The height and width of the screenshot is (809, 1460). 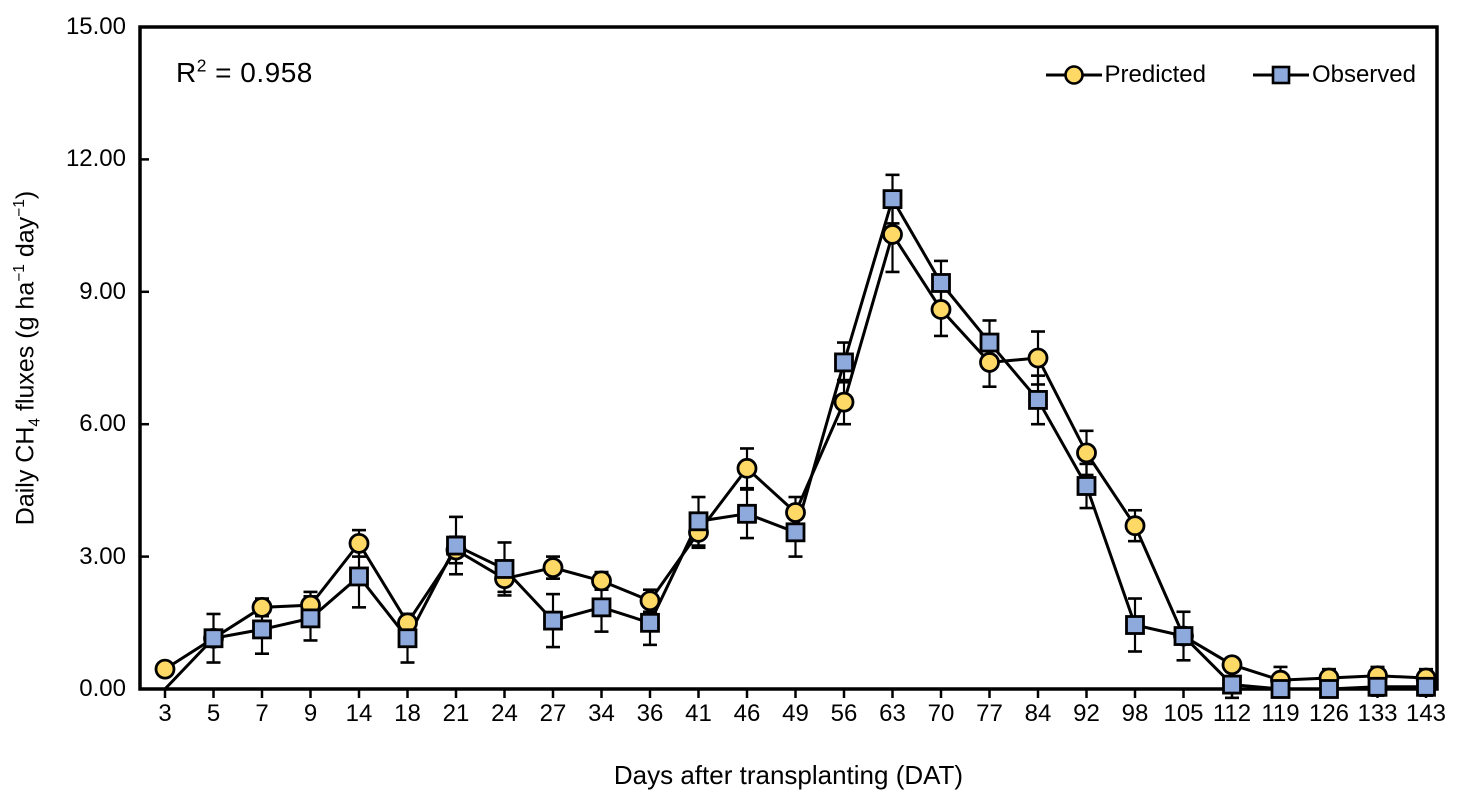 I want to click on y-tick-label: 9.00, so click(x=102, y=291).